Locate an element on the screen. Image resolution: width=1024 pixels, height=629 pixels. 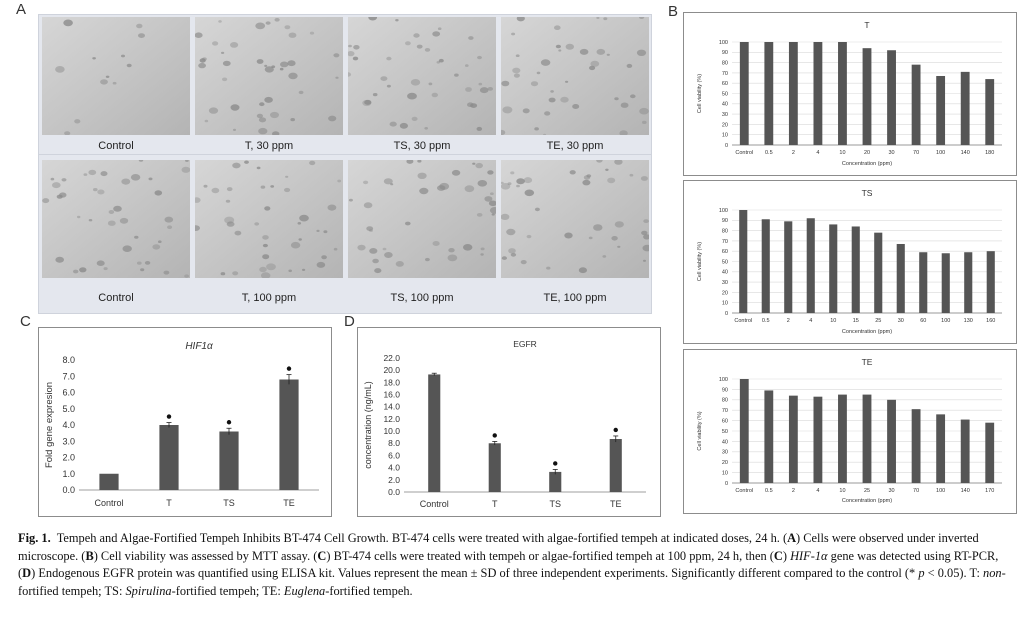
caption-gene: HIF-1α is located at coordinates (809, 555).